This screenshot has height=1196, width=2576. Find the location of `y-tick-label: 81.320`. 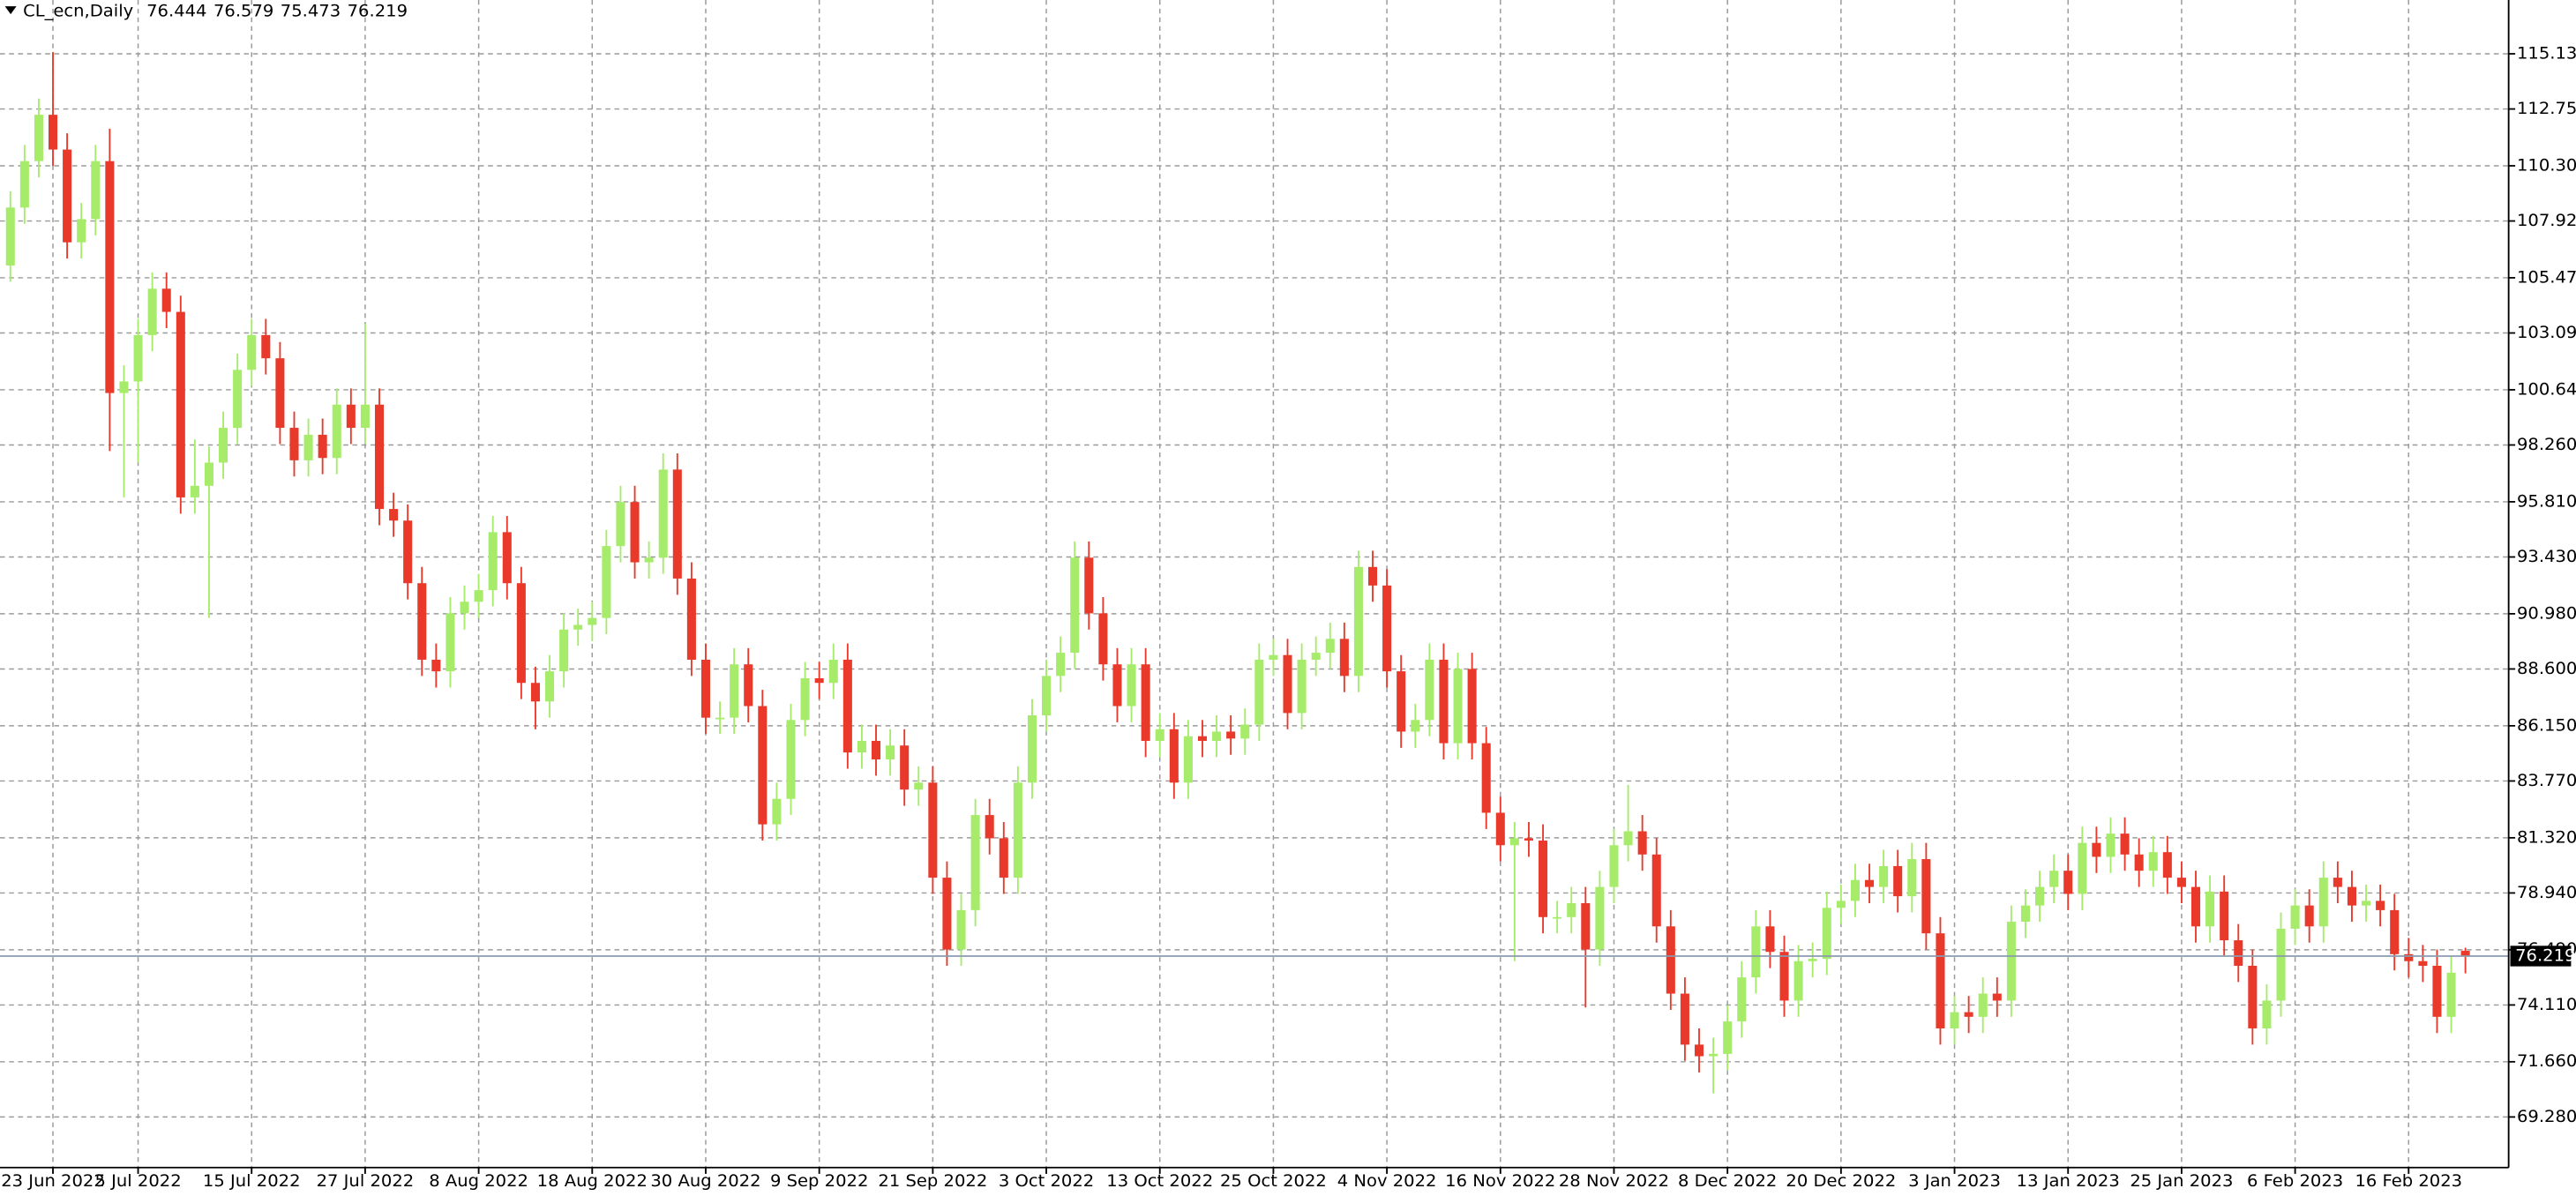

y-tick-label: 81.320 is located at coordinates (2547, 837).